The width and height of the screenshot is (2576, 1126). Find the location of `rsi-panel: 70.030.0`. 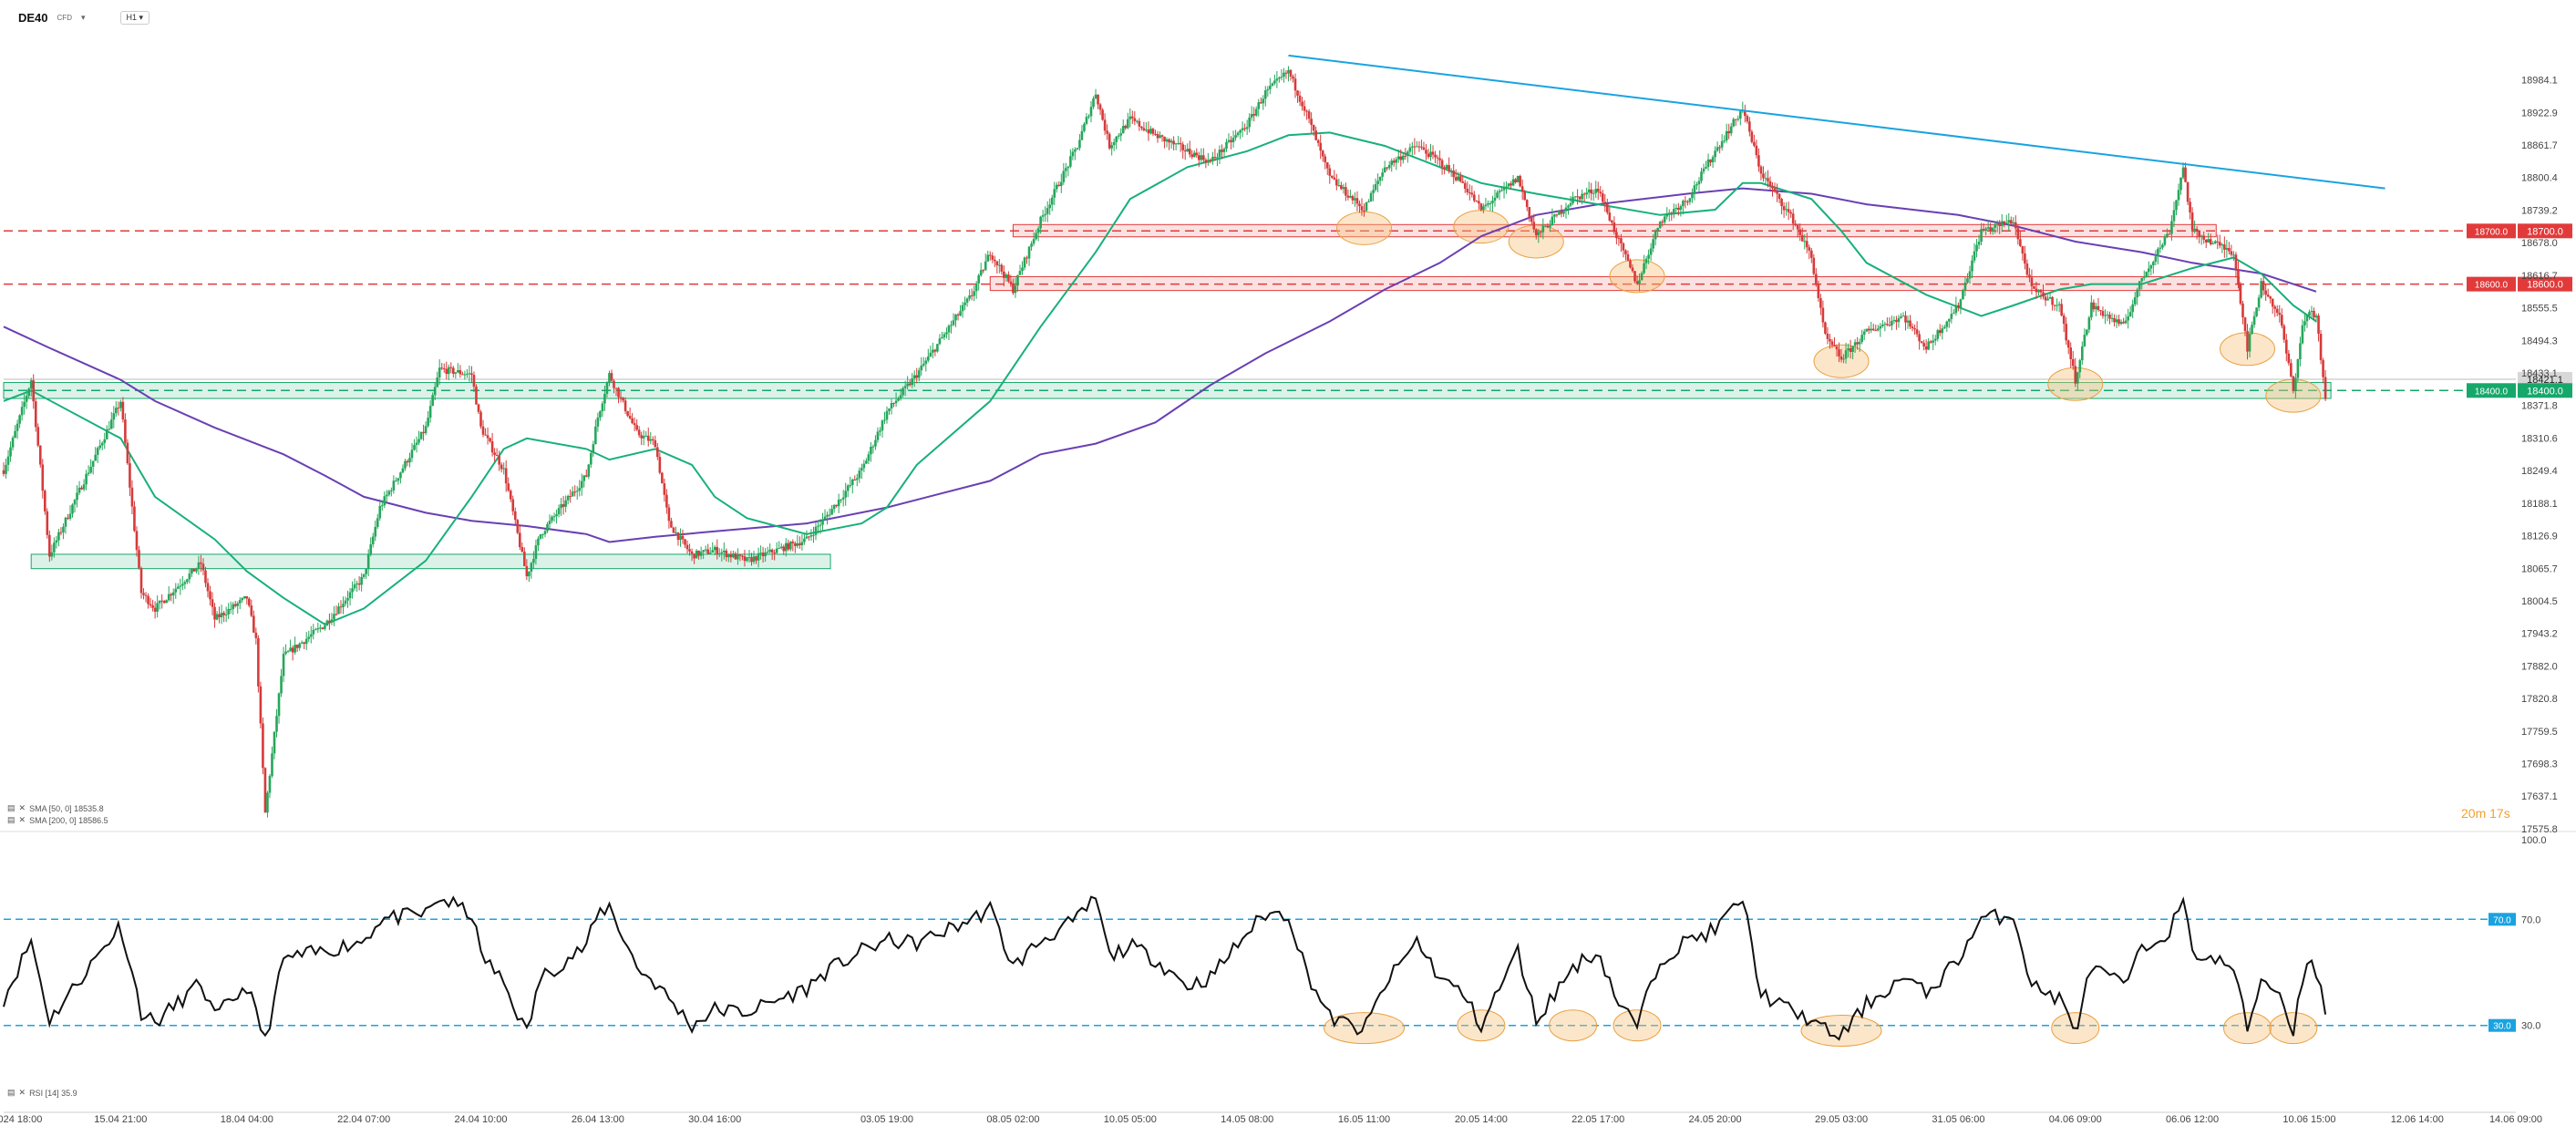

rsi-panel: 70.030.0 is located at coordinates (1260, 972).